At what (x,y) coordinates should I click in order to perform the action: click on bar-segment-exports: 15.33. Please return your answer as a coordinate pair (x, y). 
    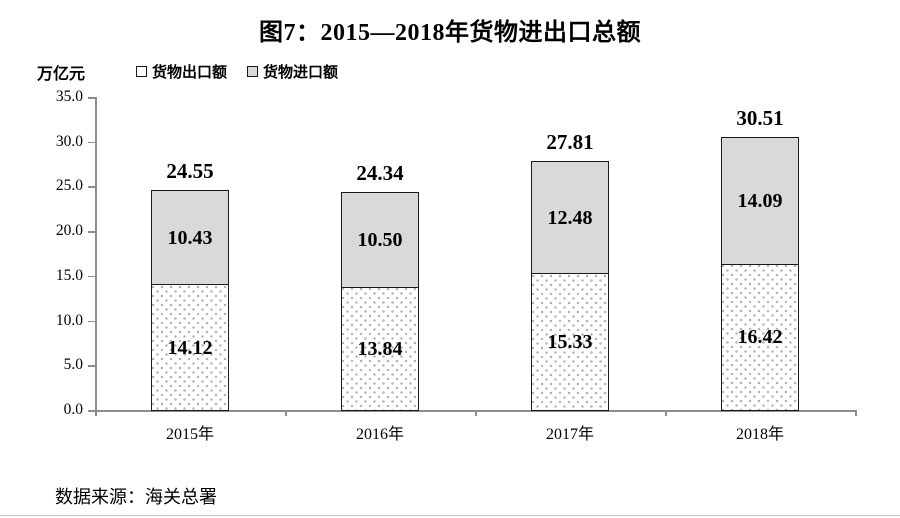
    Looking at the image, I should click on (570, 342).